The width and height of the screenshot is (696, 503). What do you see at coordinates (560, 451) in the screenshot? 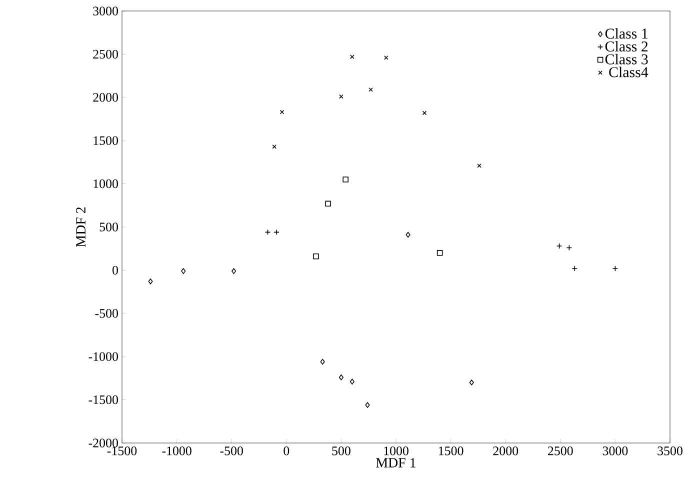
I see `x-tick-label: 2500` at bounding box center [560, 451].